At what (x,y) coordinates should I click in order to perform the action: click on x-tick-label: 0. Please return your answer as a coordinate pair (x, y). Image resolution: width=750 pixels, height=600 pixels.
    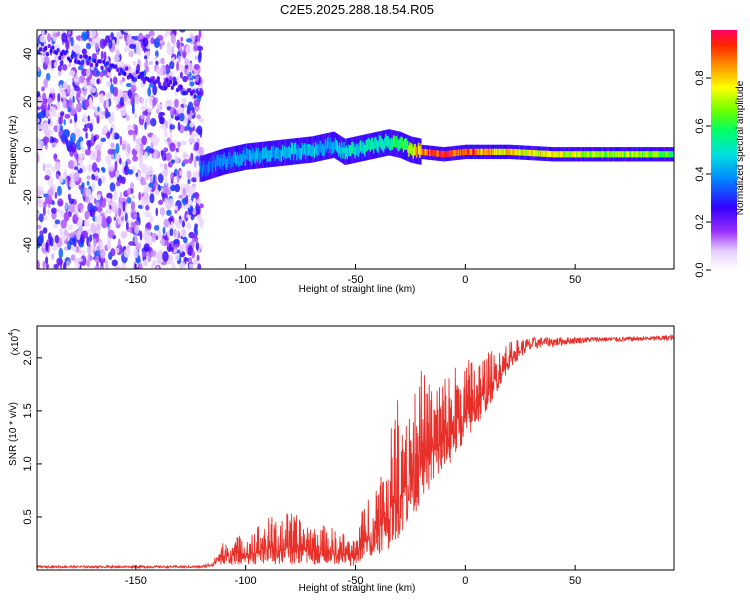
    Looking at the image, I should click on (465, 581).